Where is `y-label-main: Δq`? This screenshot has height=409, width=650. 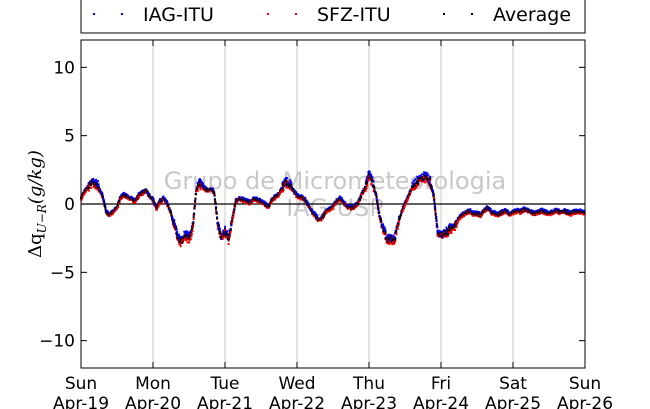
y-label-main: Δq is located at coordinates (35, 245).